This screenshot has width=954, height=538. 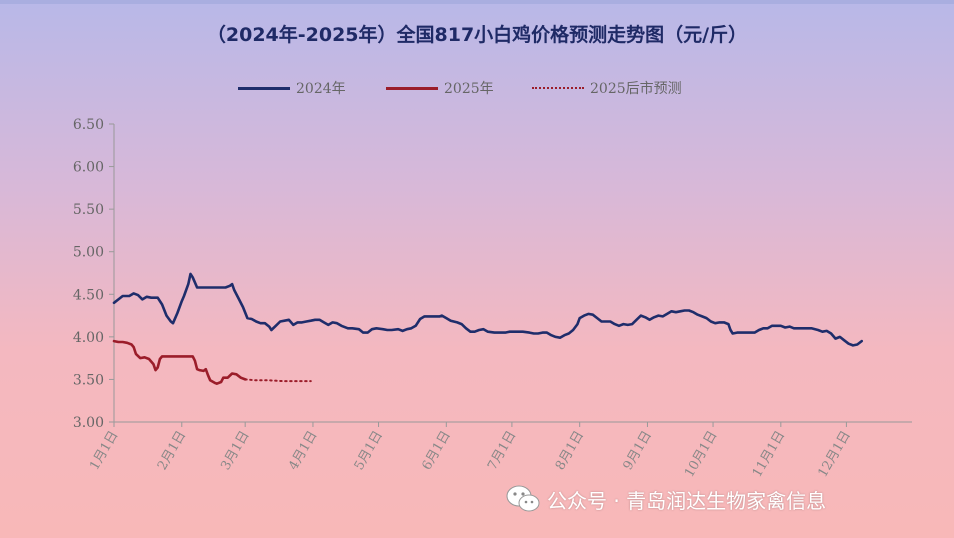 What do you see at coordinates (235, 451) in the screenshot?
I see `x-tick-label: 3月1日` at bounding box center [235, 451].